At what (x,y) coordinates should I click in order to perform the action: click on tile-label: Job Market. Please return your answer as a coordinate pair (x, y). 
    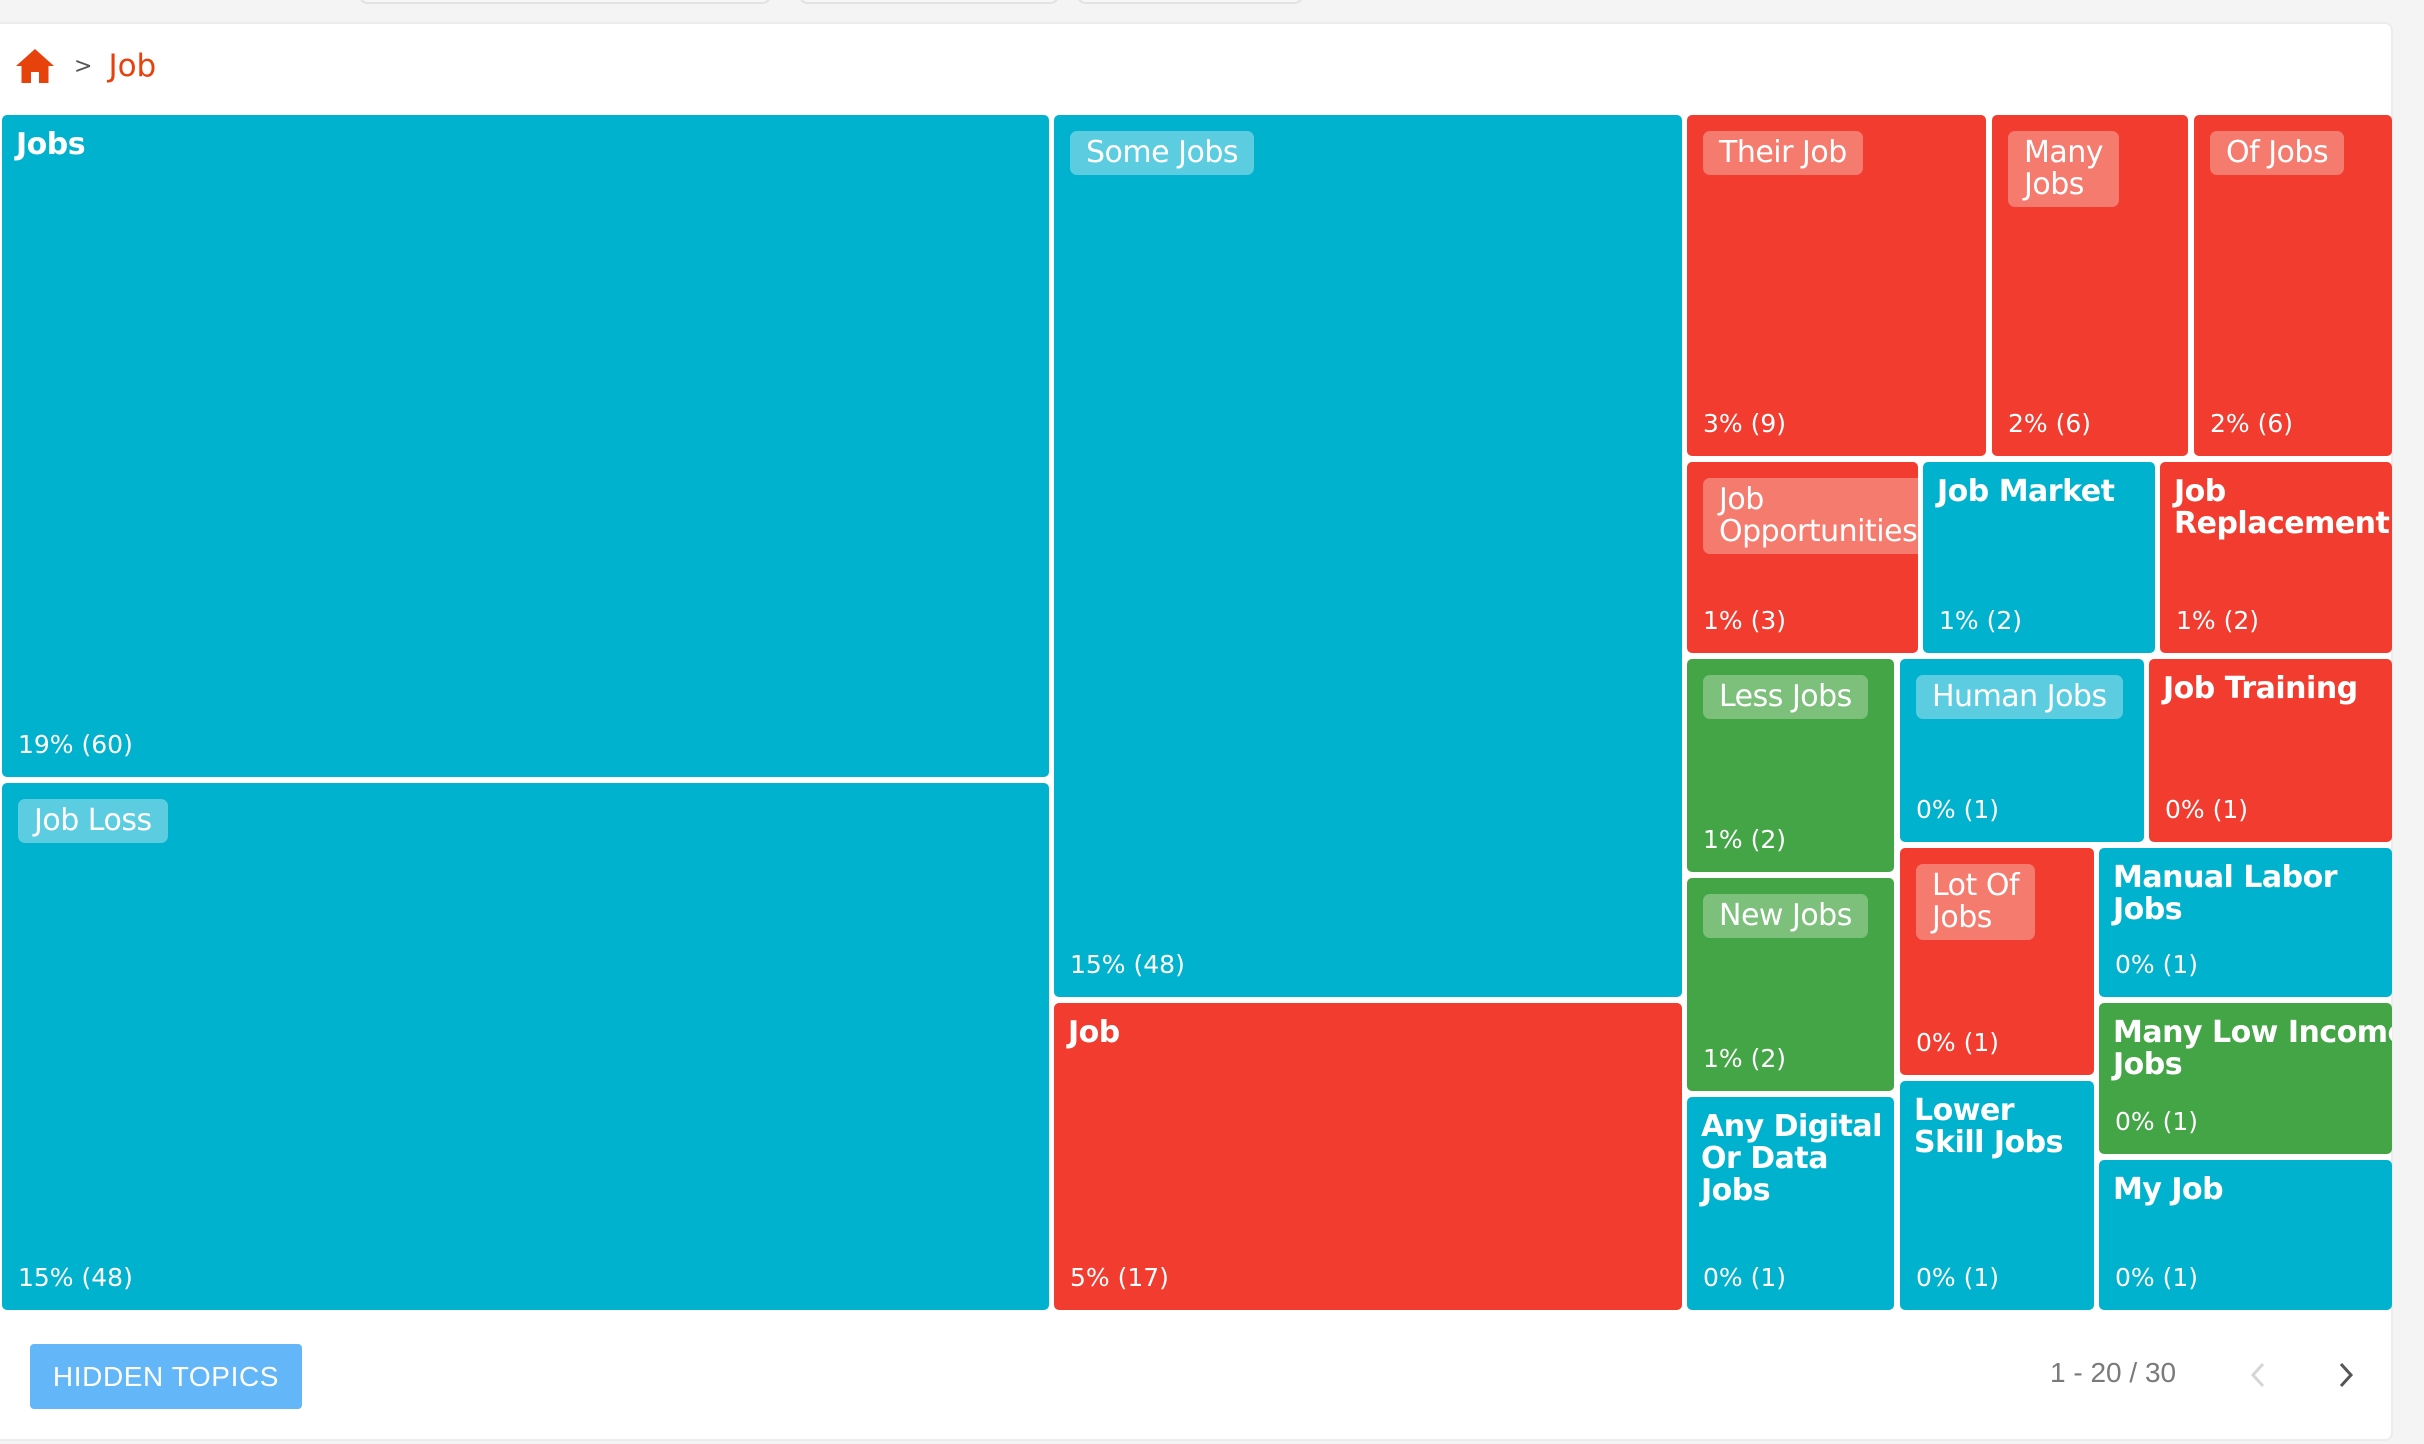
    Looking at the image, I should click on (2026, 491).